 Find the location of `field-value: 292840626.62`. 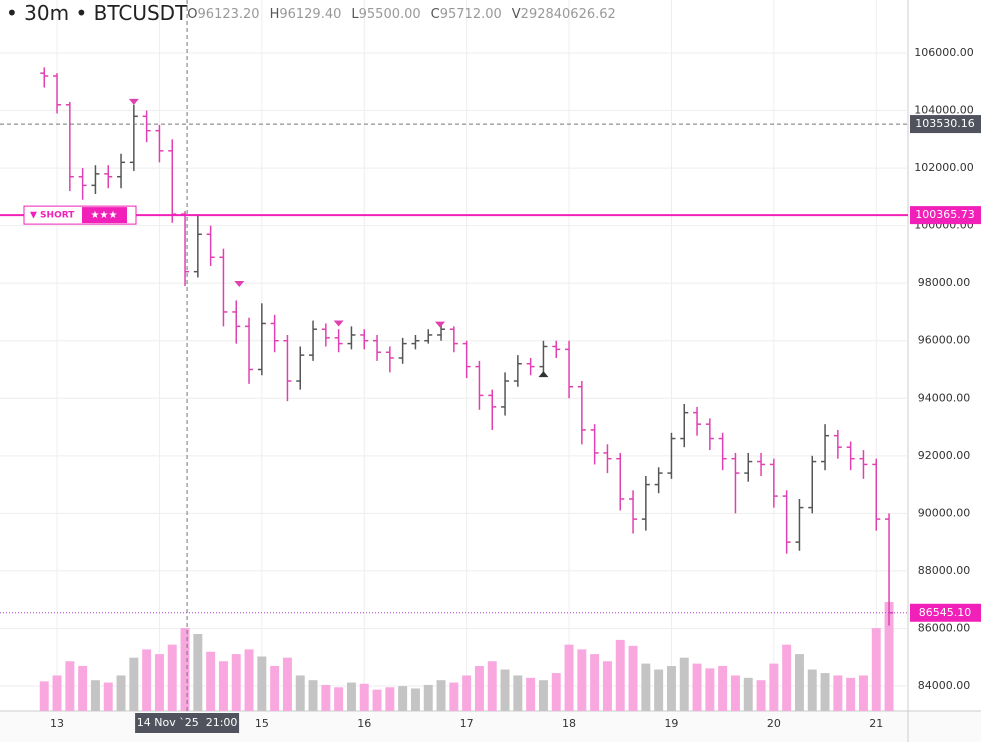

field-value: 292840626.62 is located at coordinates (568, 14).